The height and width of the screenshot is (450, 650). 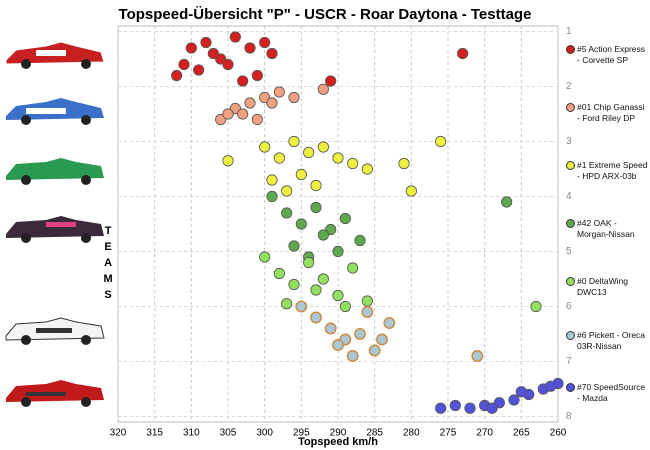 I want to click on y-tick-label: 1, so click(x=569, y=31).